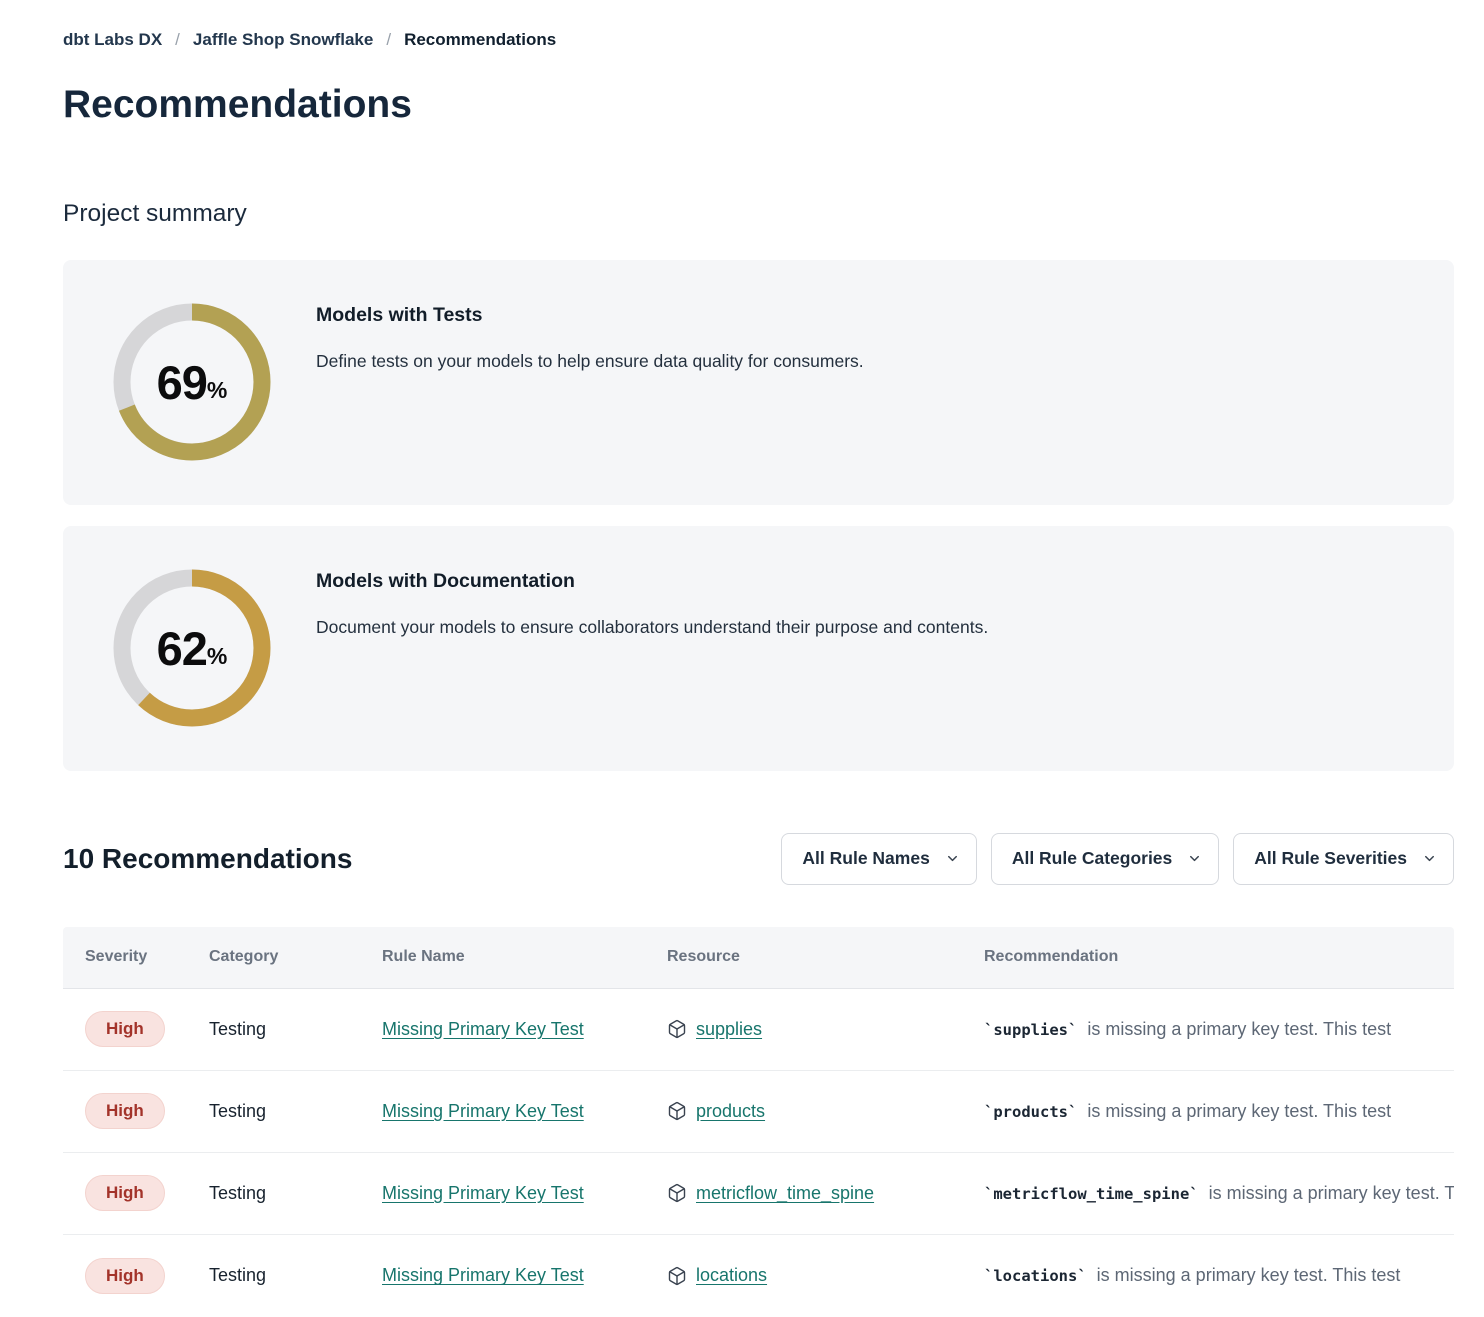  I want to click on donut-chart-tests: 69%, so click(192, 382).